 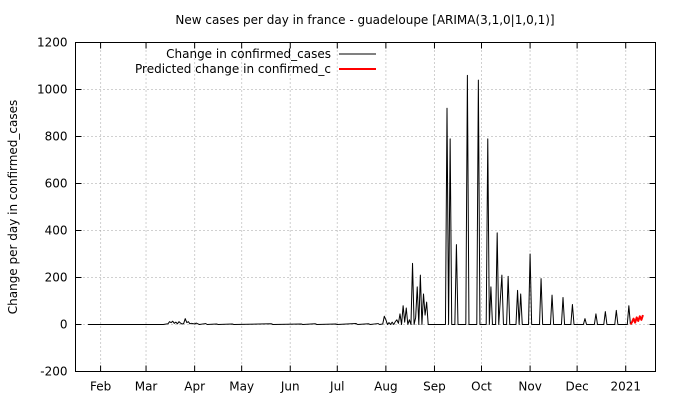 What do you see at coordinates (53, 372) in the screenshot?
I see `y-tick-label: -200` at bounding box center [53, 372].